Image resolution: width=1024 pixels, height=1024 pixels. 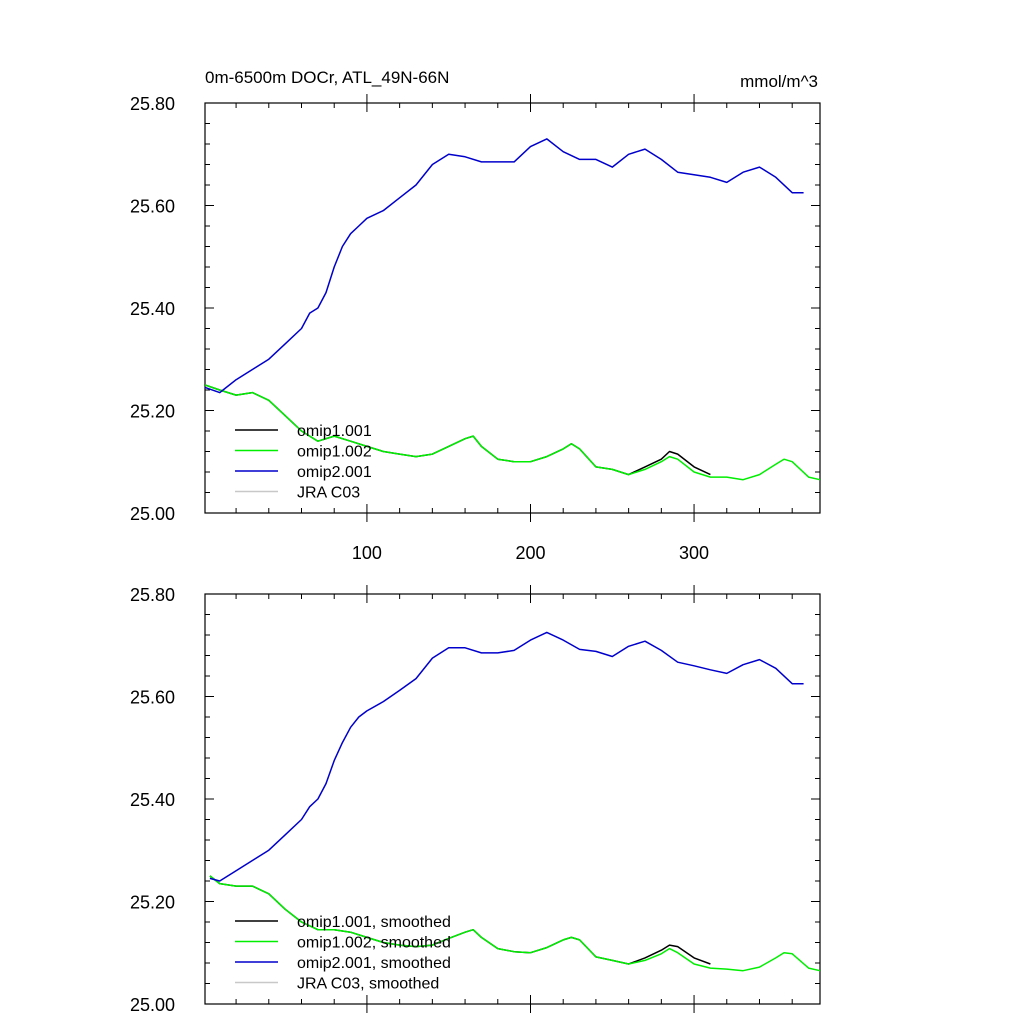 I want to click on chart-title: 0m-6500m DOCr, ATL_49N-66N, so click(x=327, y=77).